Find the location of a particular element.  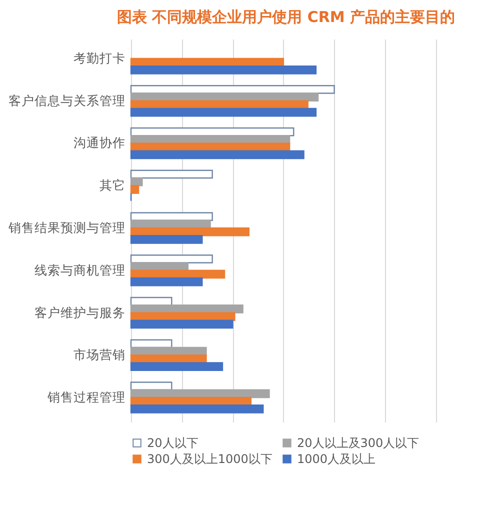

y-tick-label: 沟通协作 is located at coordinates (100, 142).